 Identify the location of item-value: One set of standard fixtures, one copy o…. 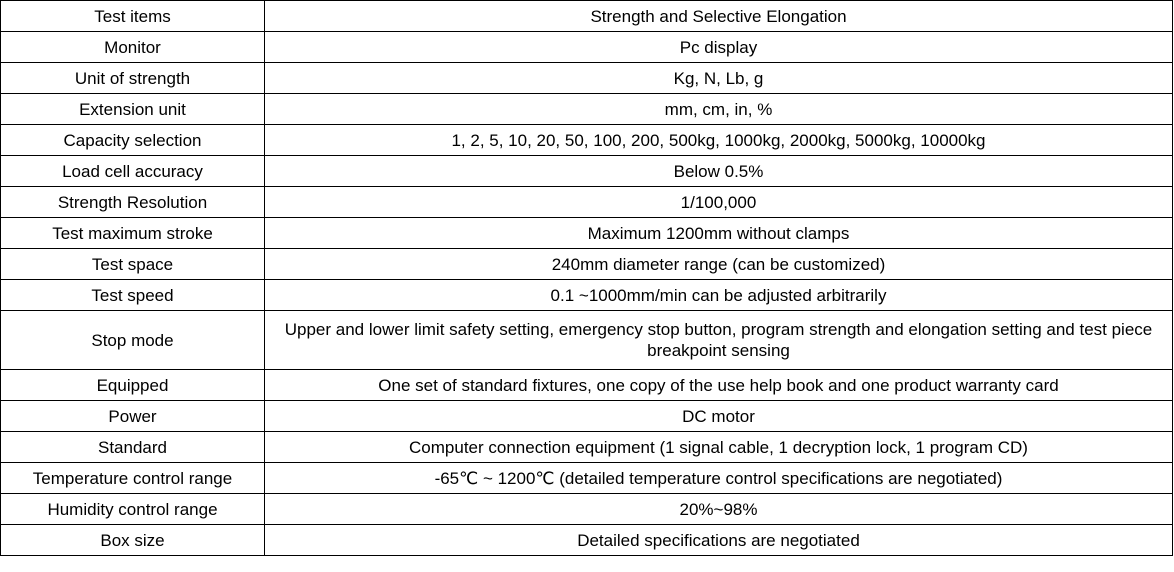
(718, 385).